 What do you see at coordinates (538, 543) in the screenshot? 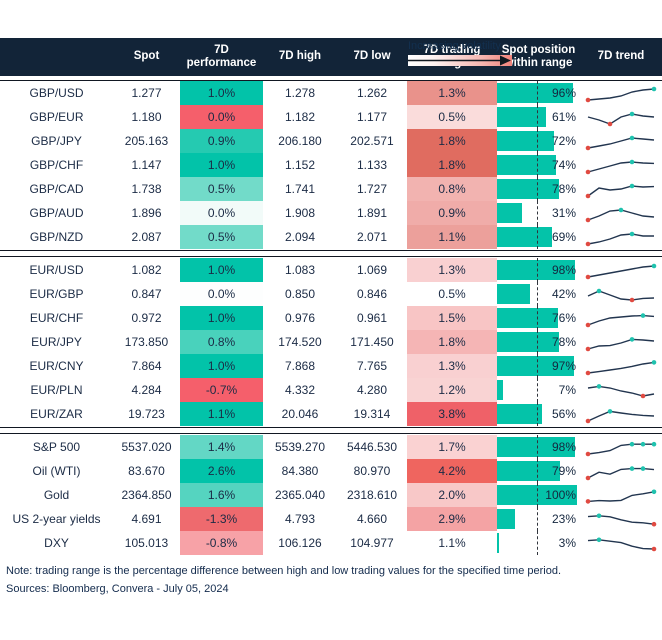
I see `spot-position-cell: 3%` at bounding box center [538, 543].